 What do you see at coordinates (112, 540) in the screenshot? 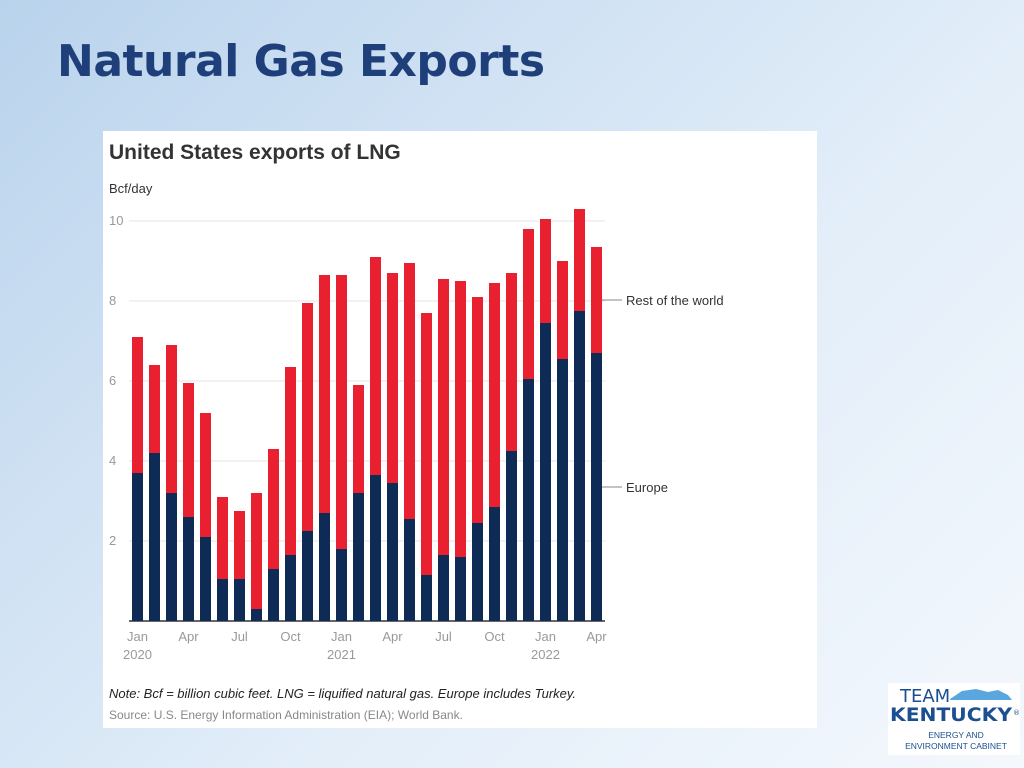
I see `y-tick-label: 2` at bounding box center [112, 540].